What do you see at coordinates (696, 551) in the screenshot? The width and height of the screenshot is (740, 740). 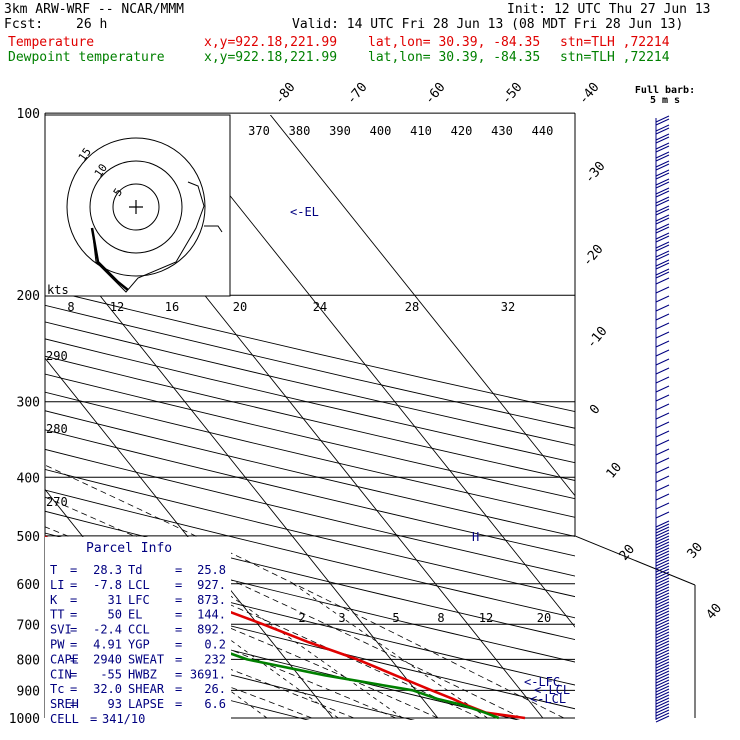 I see `temperature-tick-label: 30` at bounding box center [696, 551].